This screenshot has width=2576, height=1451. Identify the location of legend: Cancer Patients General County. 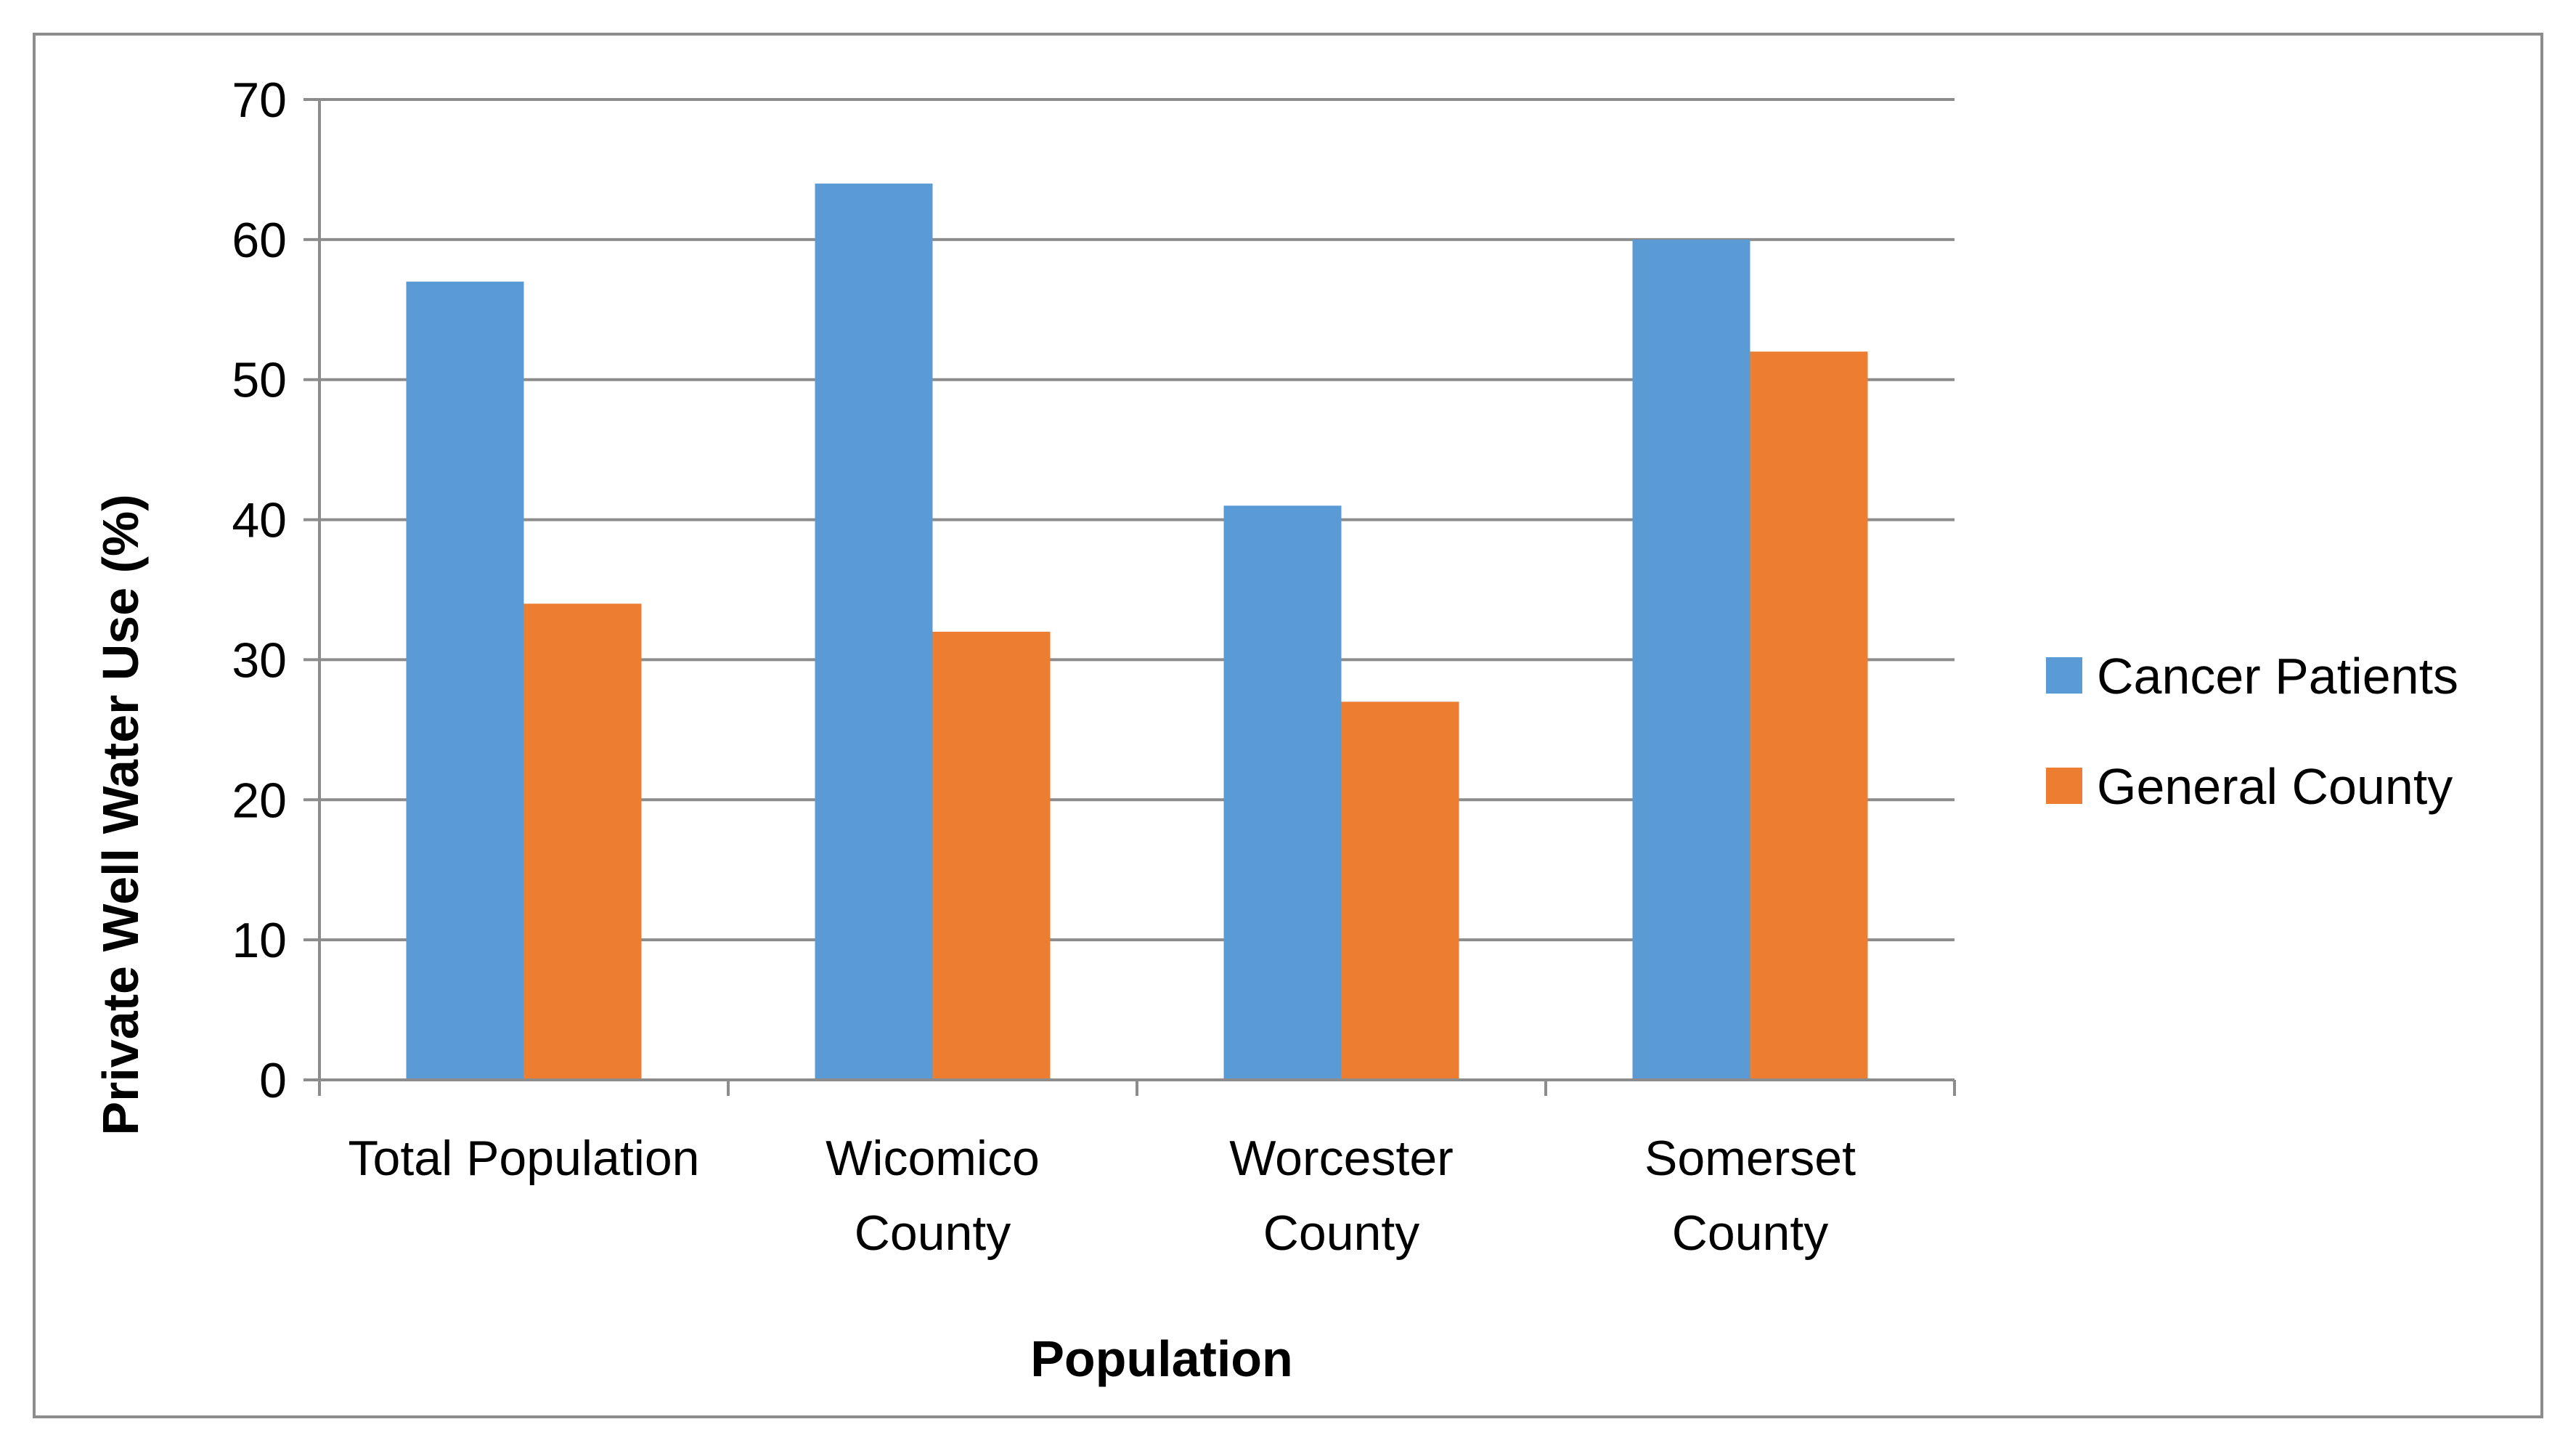
(2252, 731).